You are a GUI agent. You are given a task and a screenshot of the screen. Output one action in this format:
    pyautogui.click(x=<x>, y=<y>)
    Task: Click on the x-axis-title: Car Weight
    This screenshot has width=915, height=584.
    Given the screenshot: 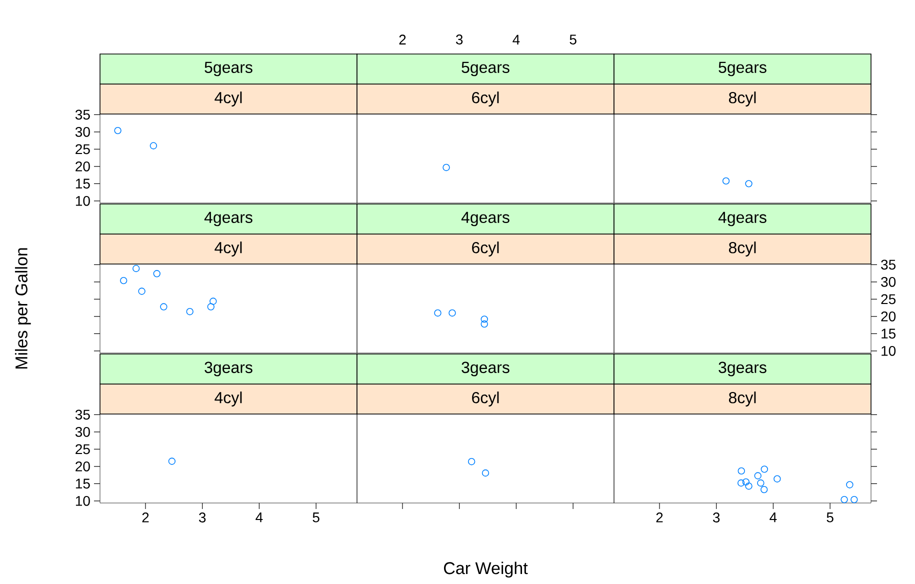 What is the action you would take?
    pyautogui.click(x=486, y=570)
    